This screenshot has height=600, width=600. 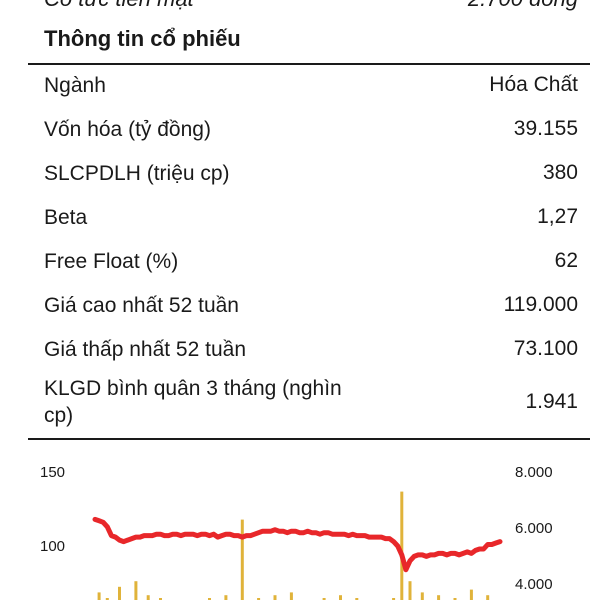 I want to click on info-row-industry: Ngành Hóa Chất, so click(x=311, y=85).